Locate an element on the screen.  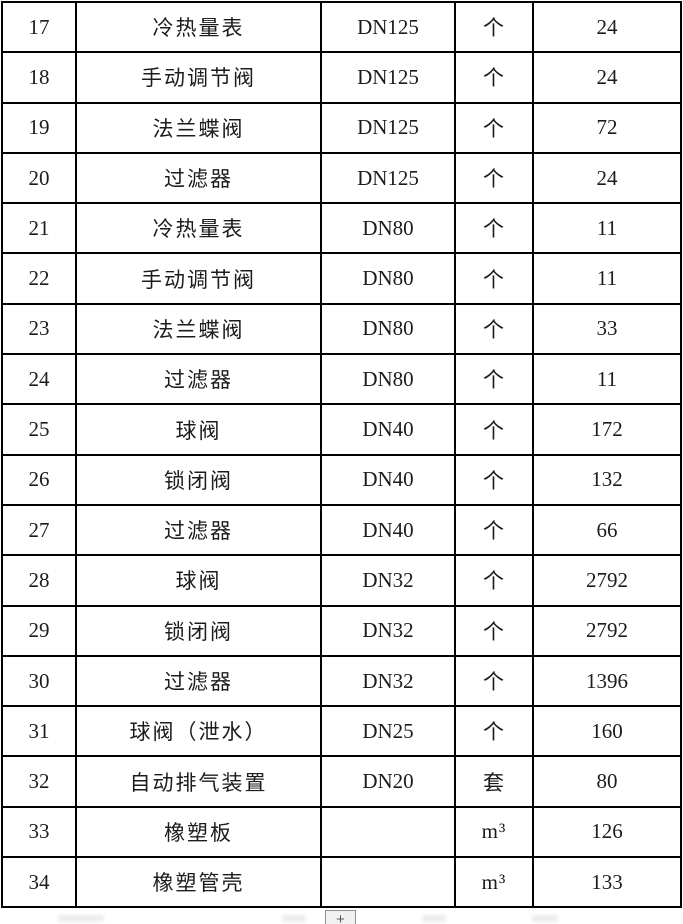
row-number-cell: 24 is located at coordinates (39, 379).